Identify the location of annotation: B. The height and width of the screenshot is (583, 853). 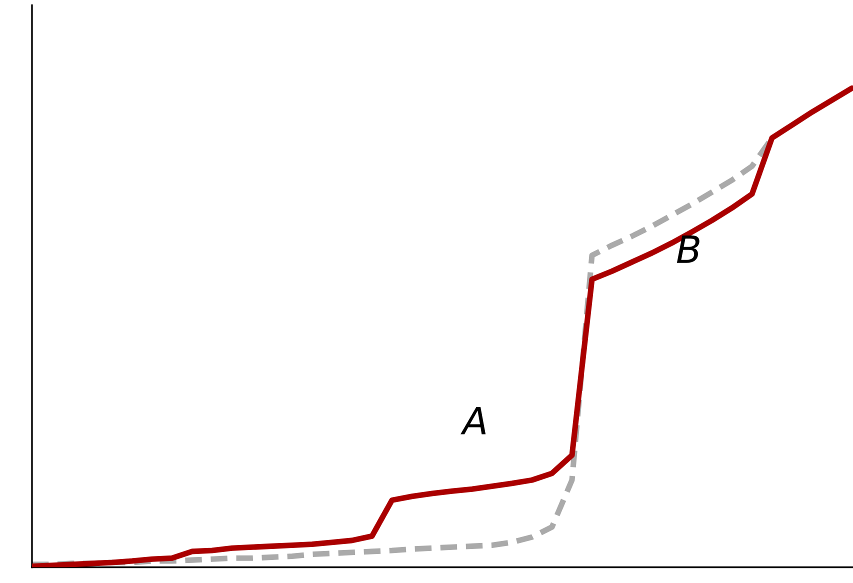
(688, 249).